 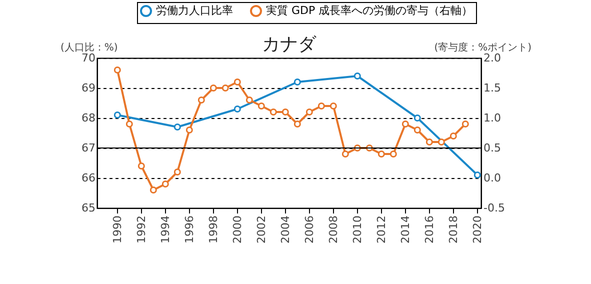 What do you see at coordinates (89, 48) in the screenshot?
I see `y-axis-title: (人口比：%)` at bounding box center [89, 48].